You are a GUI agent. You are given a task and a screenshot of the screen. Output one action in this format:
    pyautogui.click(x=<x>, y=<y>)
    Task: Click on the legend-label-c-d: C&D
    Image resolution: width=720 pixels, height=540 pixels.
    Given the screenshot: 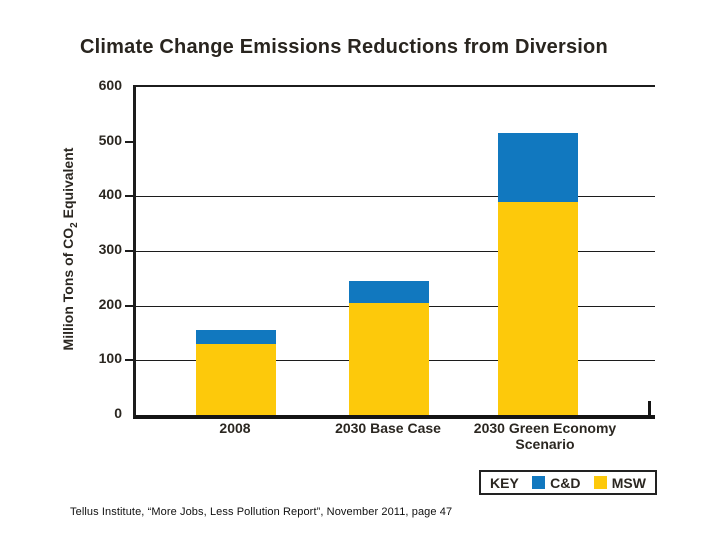 What is the action you would take?
    pyautogui.click(x=565, y=482)
    